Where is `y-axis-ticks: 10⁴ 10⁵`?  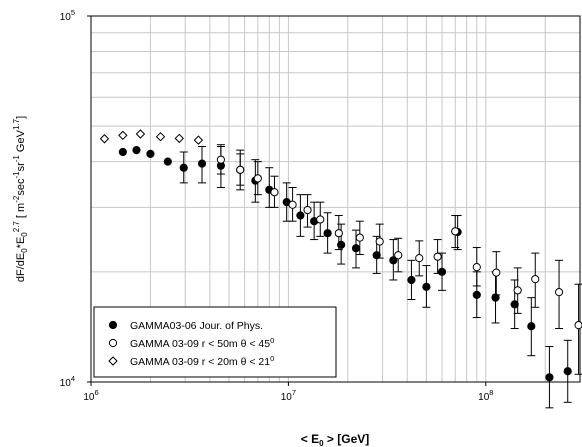 y-axis-ticks: 10⁴ 10⁵ is located at coordinates (75, 198).